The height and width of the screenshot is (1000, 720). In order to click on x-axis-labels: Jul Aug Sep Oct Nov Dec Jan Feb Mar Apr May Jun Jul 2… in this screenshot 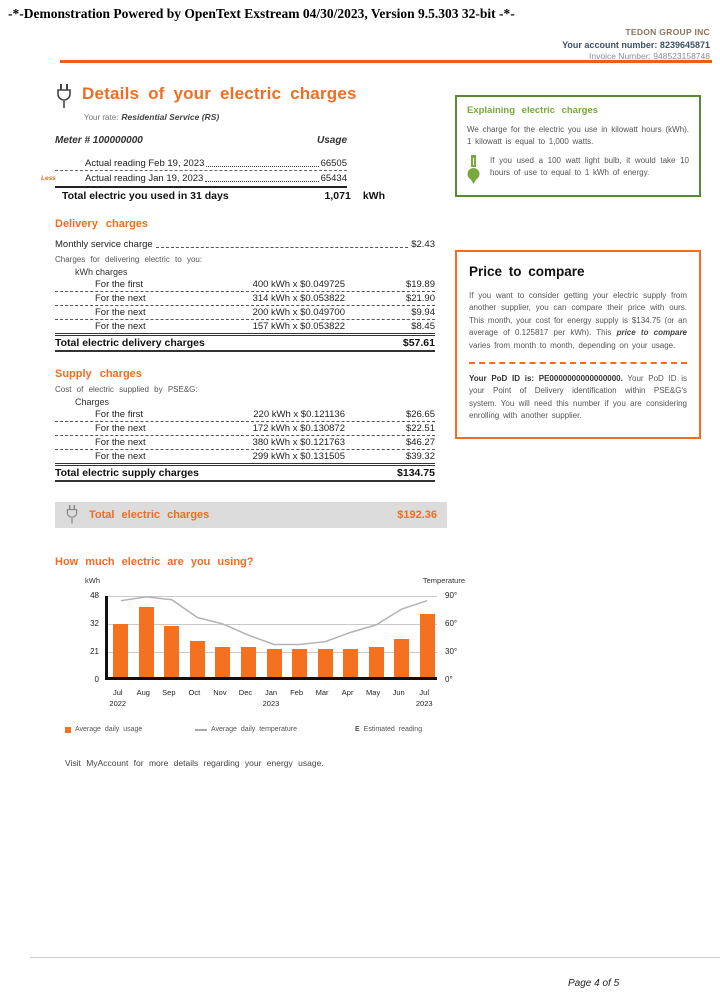, I will do `click(271, 701)`.